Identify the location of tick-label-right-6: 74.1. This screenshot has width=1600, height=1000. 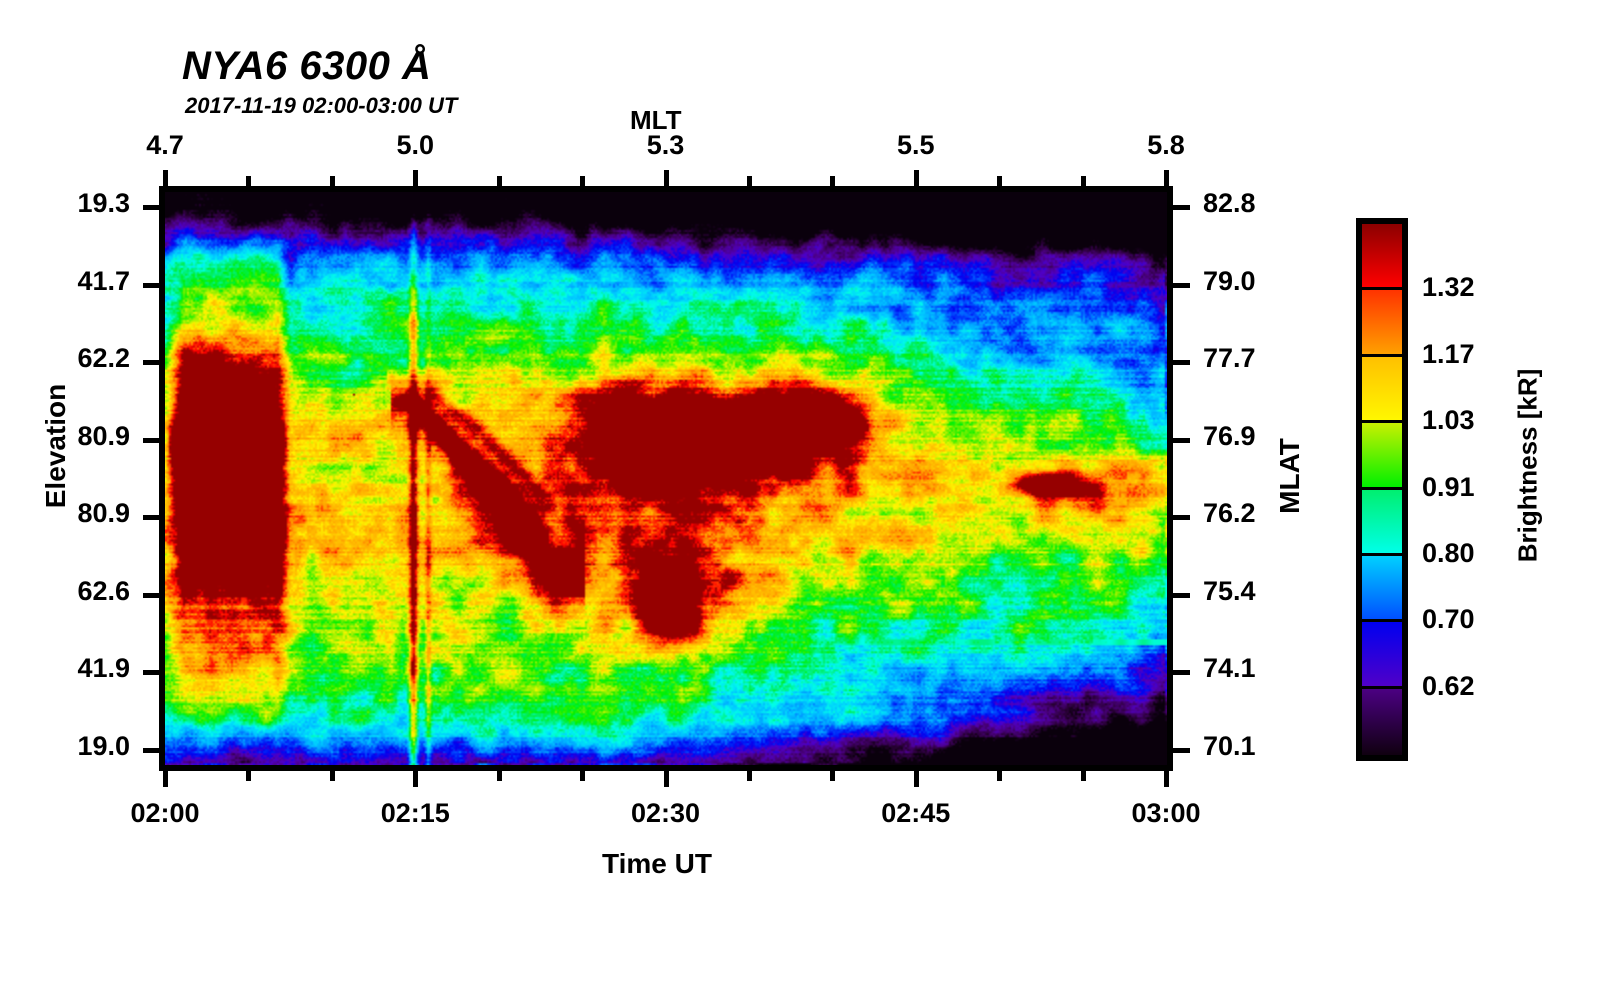
(1229, 668).